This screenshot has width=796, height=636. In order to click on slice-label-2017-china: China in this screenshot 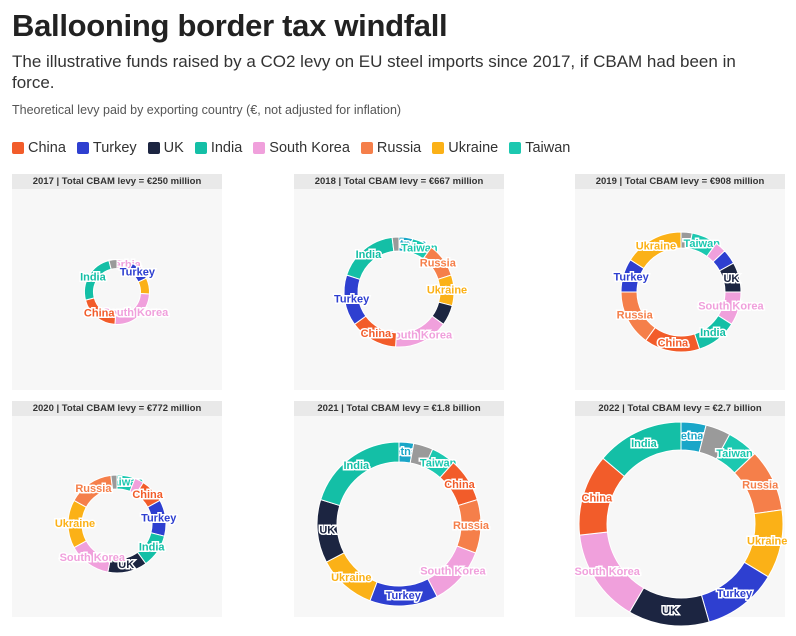, I will do `click(99, 314)`.